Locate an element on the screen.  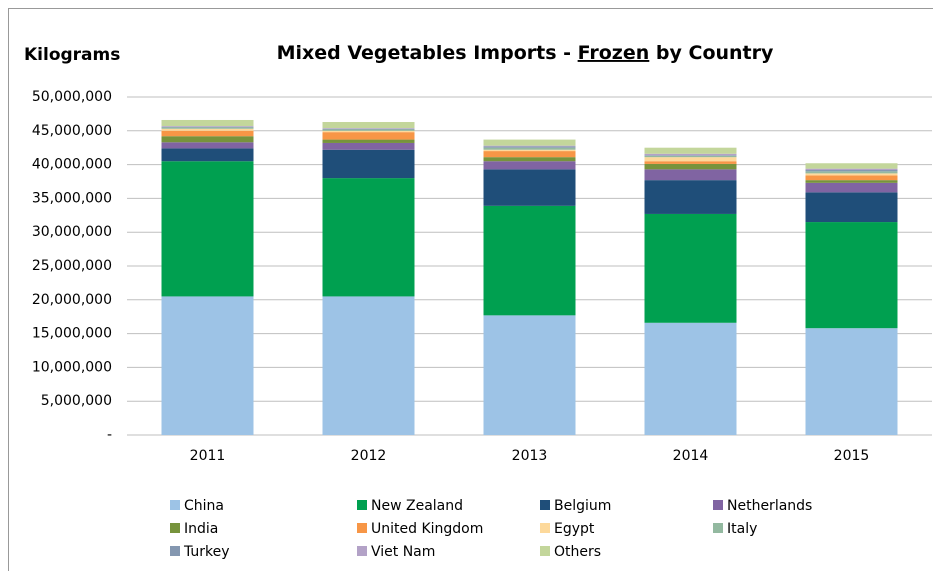
y-tick-label: 45,000,000 is located at coordinates (72, 131).